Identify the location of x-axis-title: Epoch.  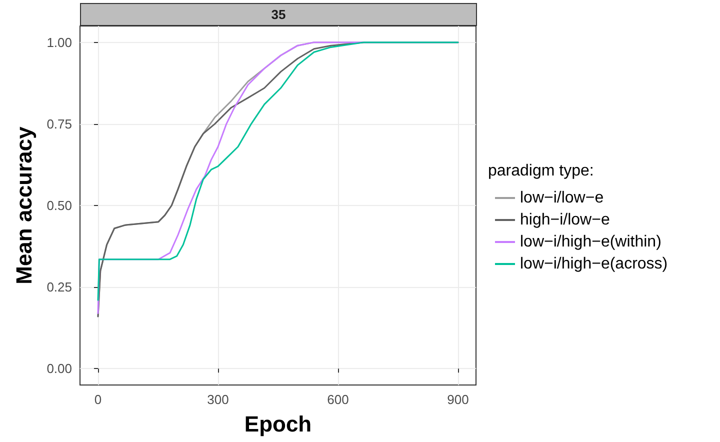
(278, 424).